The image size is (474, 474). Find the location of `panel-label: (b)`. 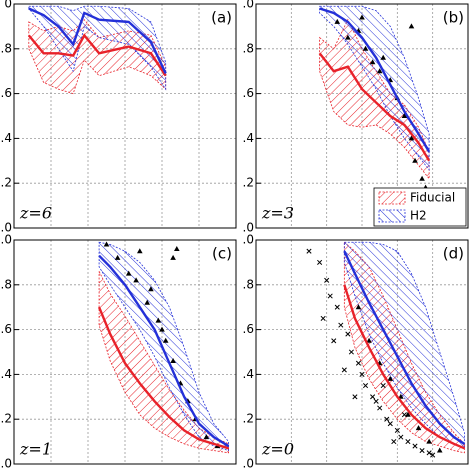

panel-label: (b) is located at coordinates (453, 18).